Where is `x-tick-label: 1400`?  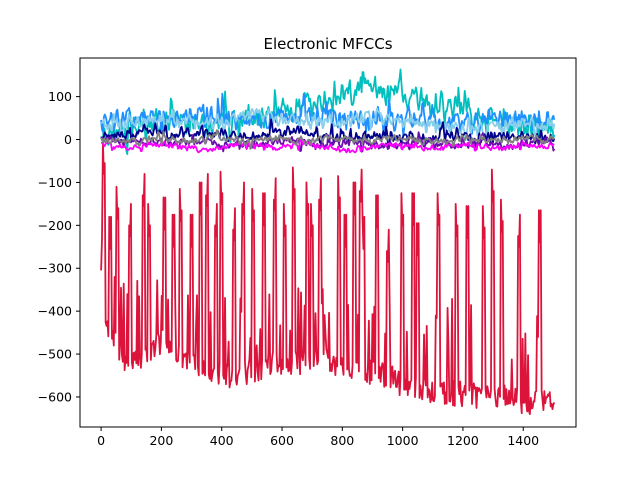
x-tick-label: 1400 is located at coordinates (523, 440).